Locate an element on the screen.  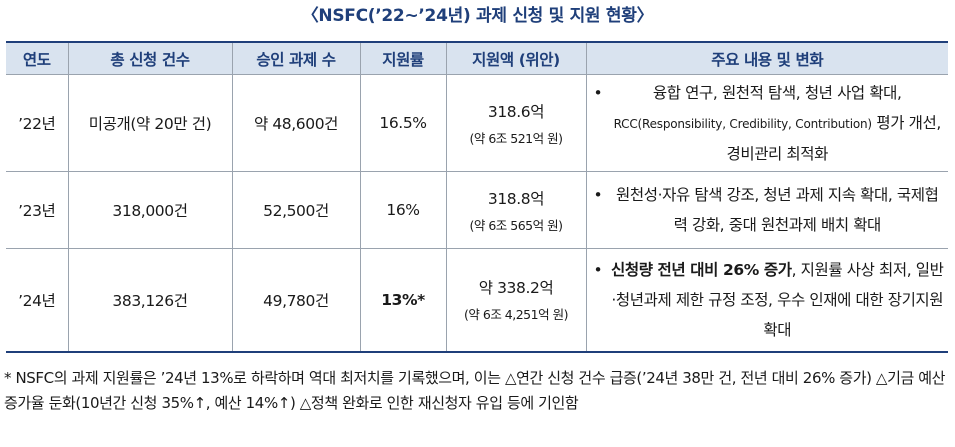
cell-rate: 13%* is located at coordinates (403, 300).